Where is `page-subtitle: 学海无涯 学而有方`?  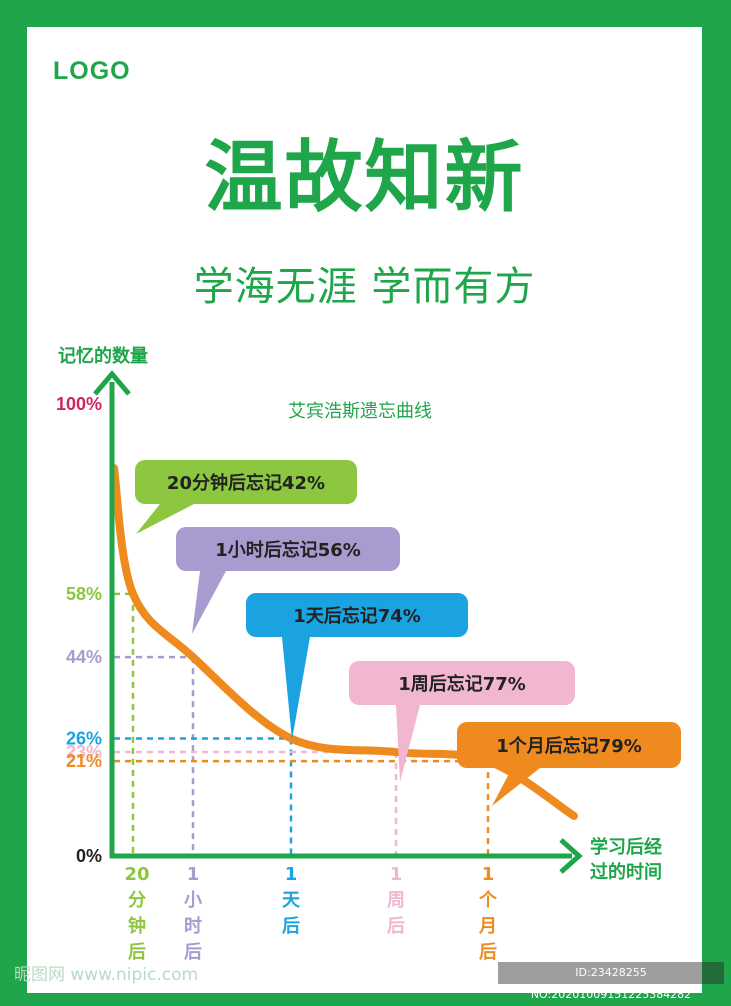
page-subtitle: 学海无涯 学而有方 is located at coordinates (364, 287).